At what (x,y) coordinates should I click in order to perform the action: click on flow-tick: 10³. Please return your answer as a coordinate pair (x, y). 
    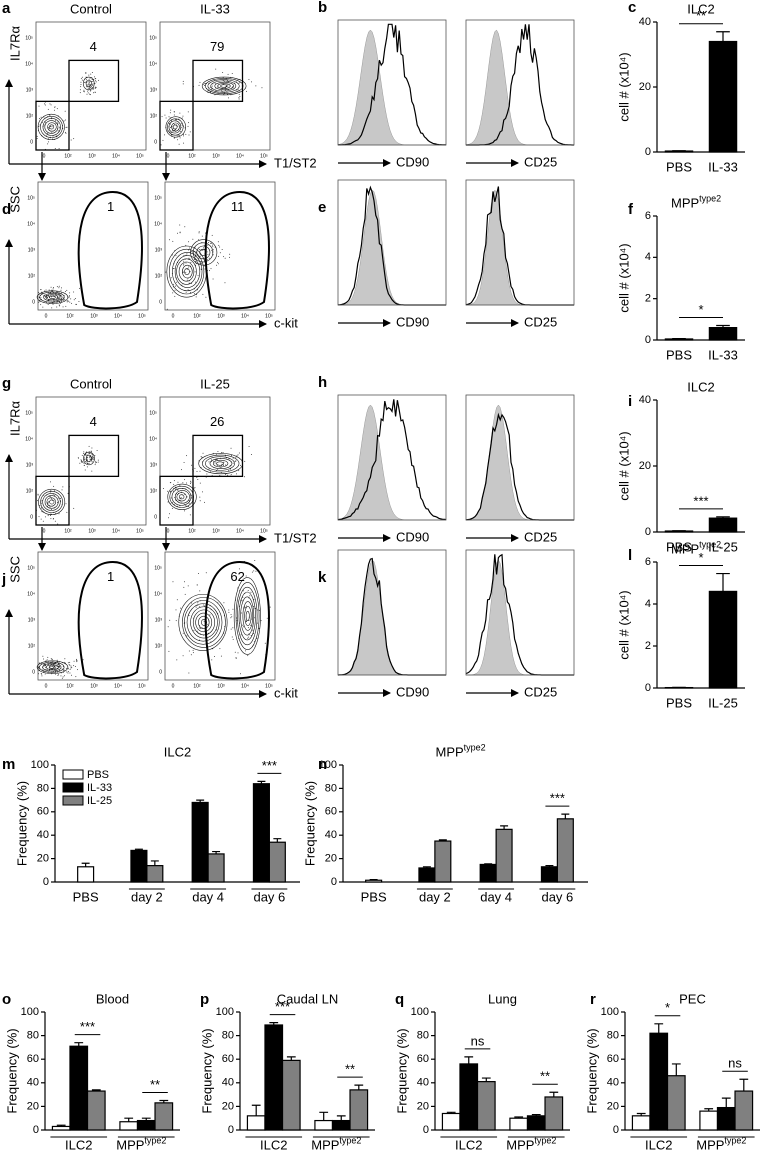
    Looking at the image, I should click on (216, 156).